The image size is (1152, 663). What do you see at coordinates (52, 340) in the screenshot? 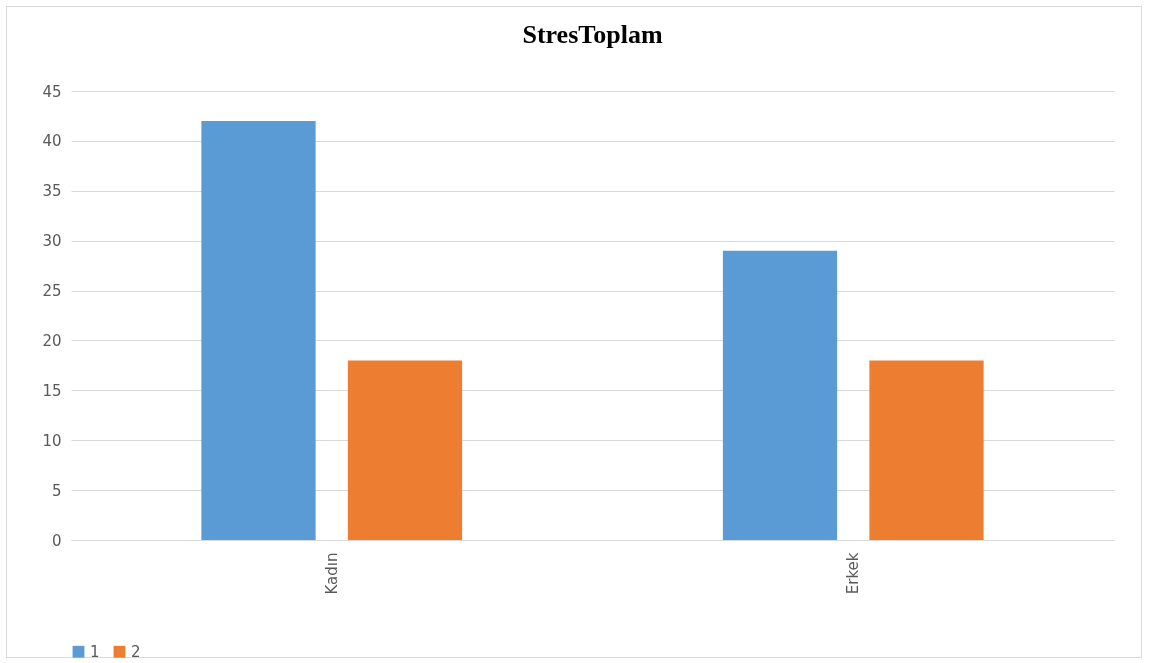
I see `y-tick-label: 20` at bounding box center [52, 340].